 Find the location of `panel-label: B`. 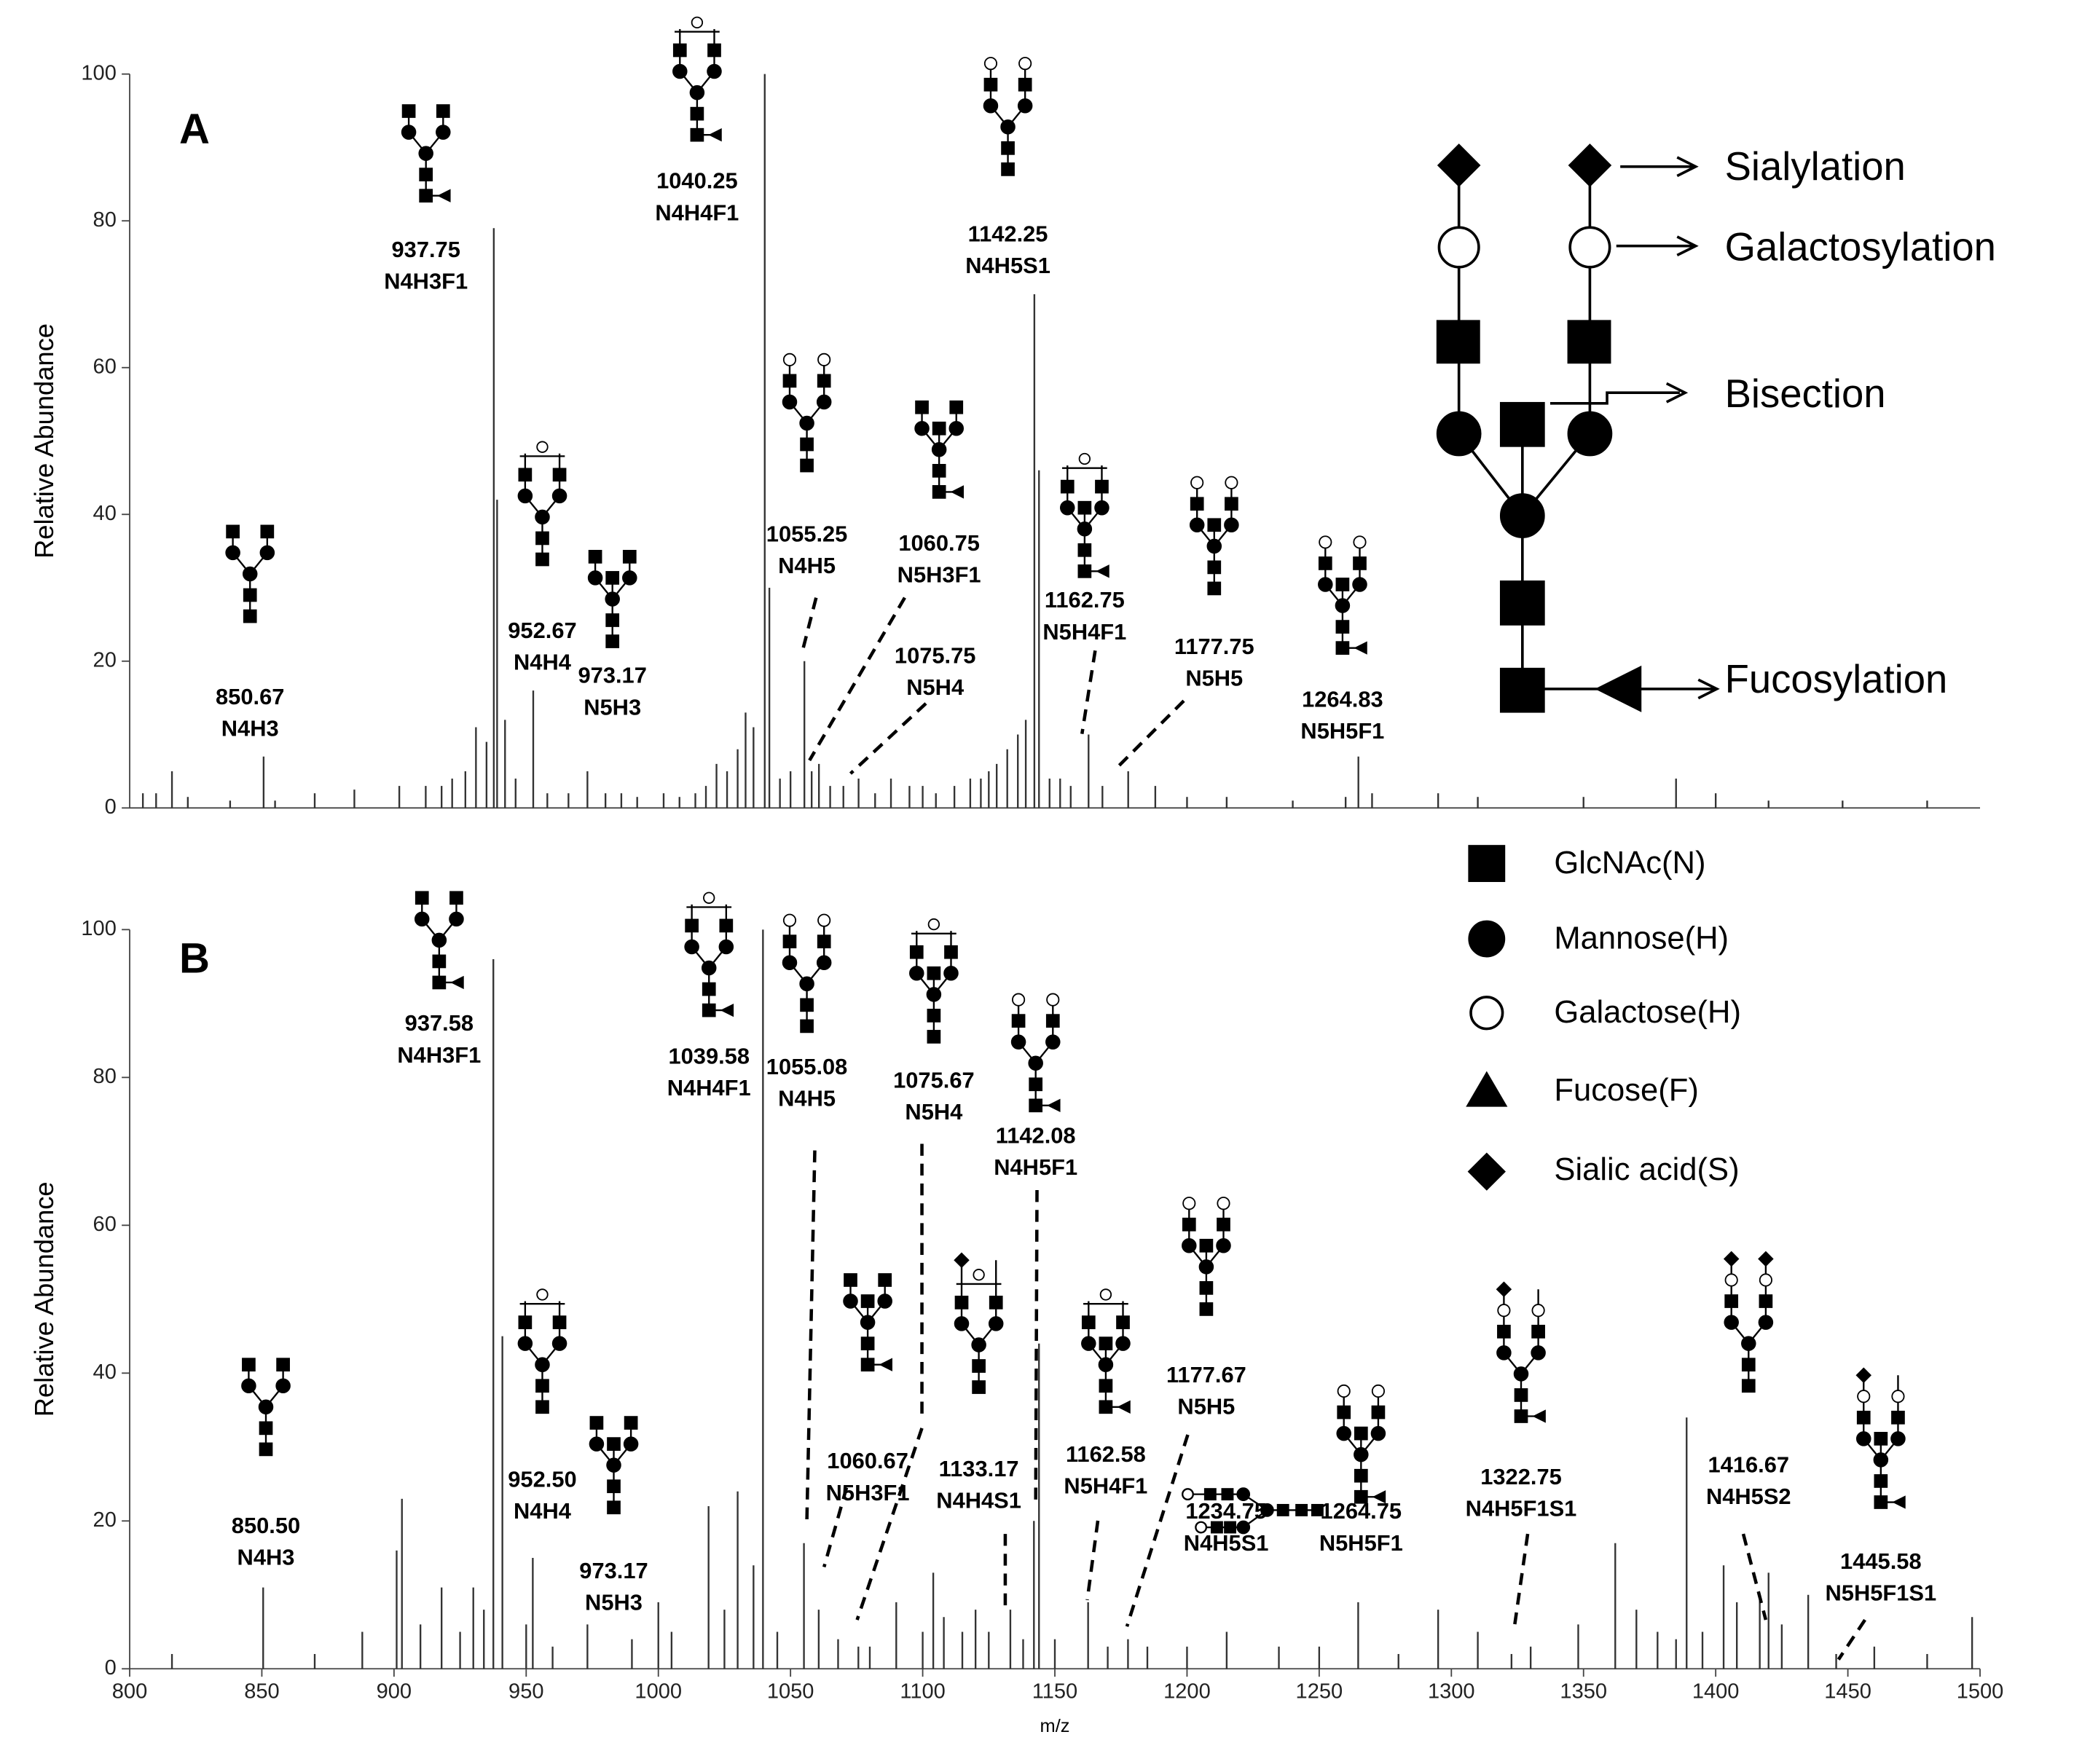

panel-label: B is located at coordinates (195, 958).